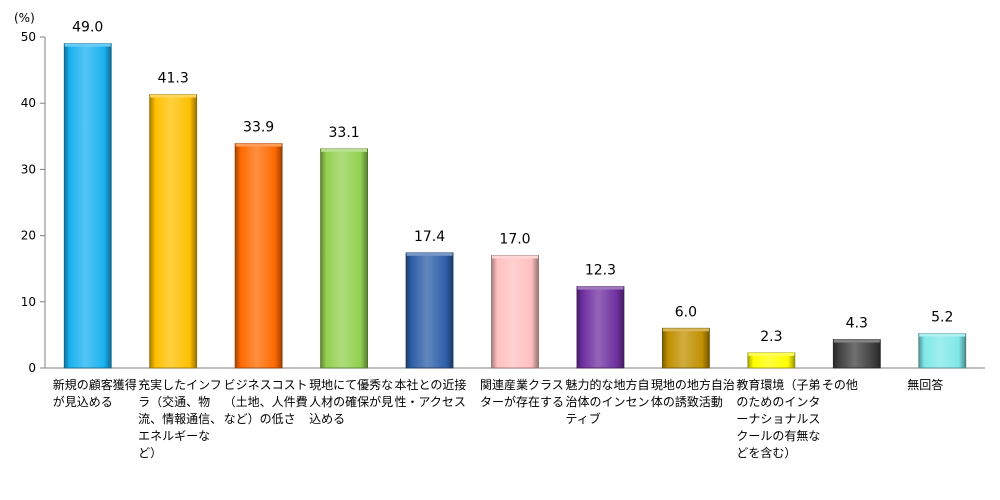 Image resolution: width=1000 pixels, height=500 pixels. Describe the element at coordinates (771, 337) in the screenshot. I see `data-label: 2.3` at that location.